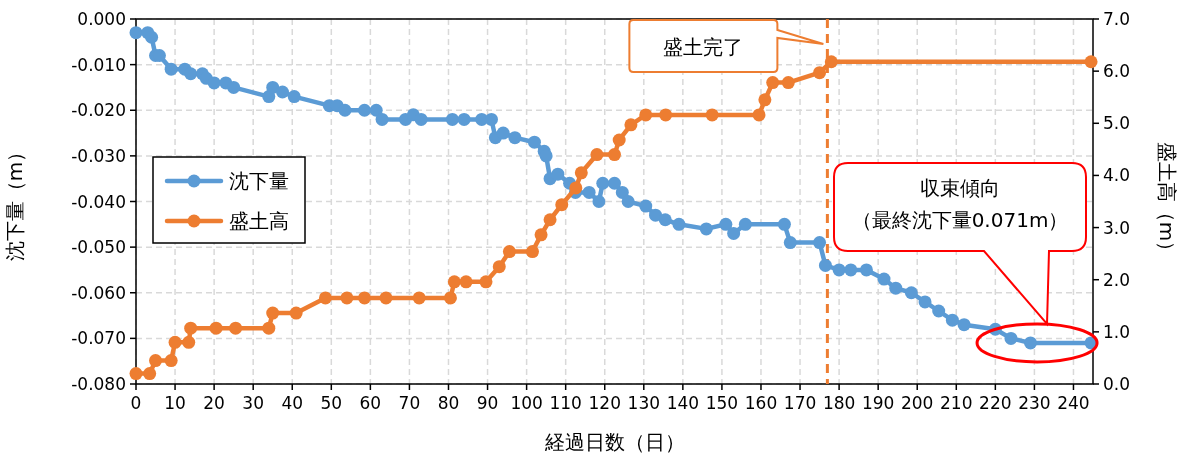 Image resolution: width=1185 pixels, height=461 pixels. What do you see at coordinates (683, 403) in the screenshot?
I see `x-tick-label: 140` at bounding box center [683, 403].